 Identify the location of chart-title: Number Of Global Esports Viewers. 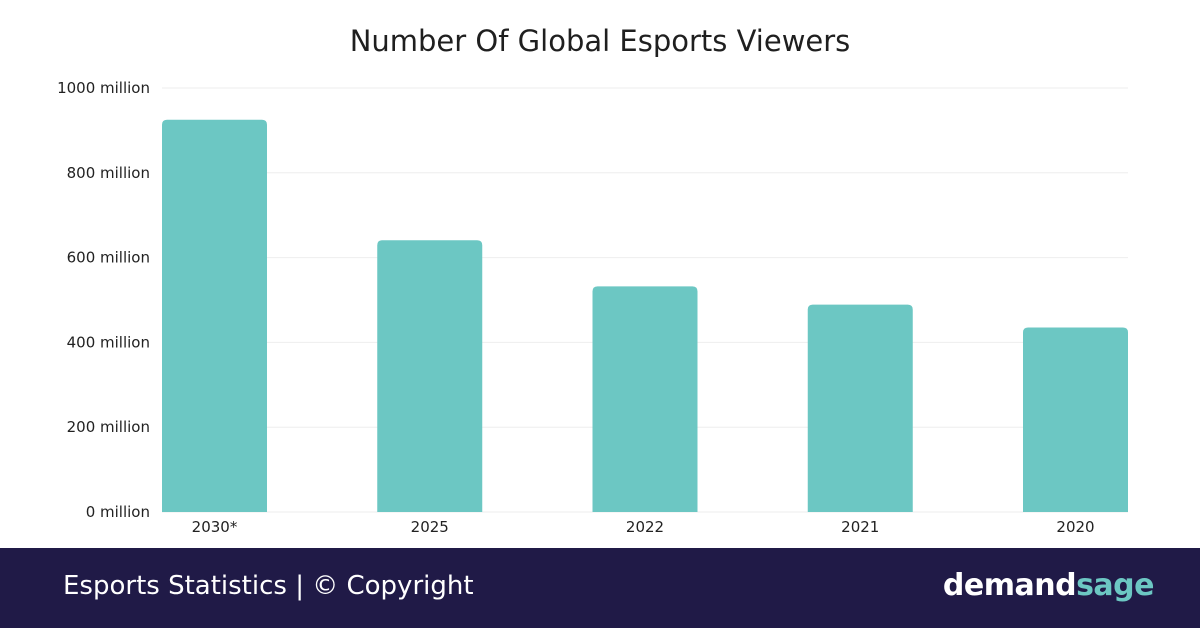
(600, 41).